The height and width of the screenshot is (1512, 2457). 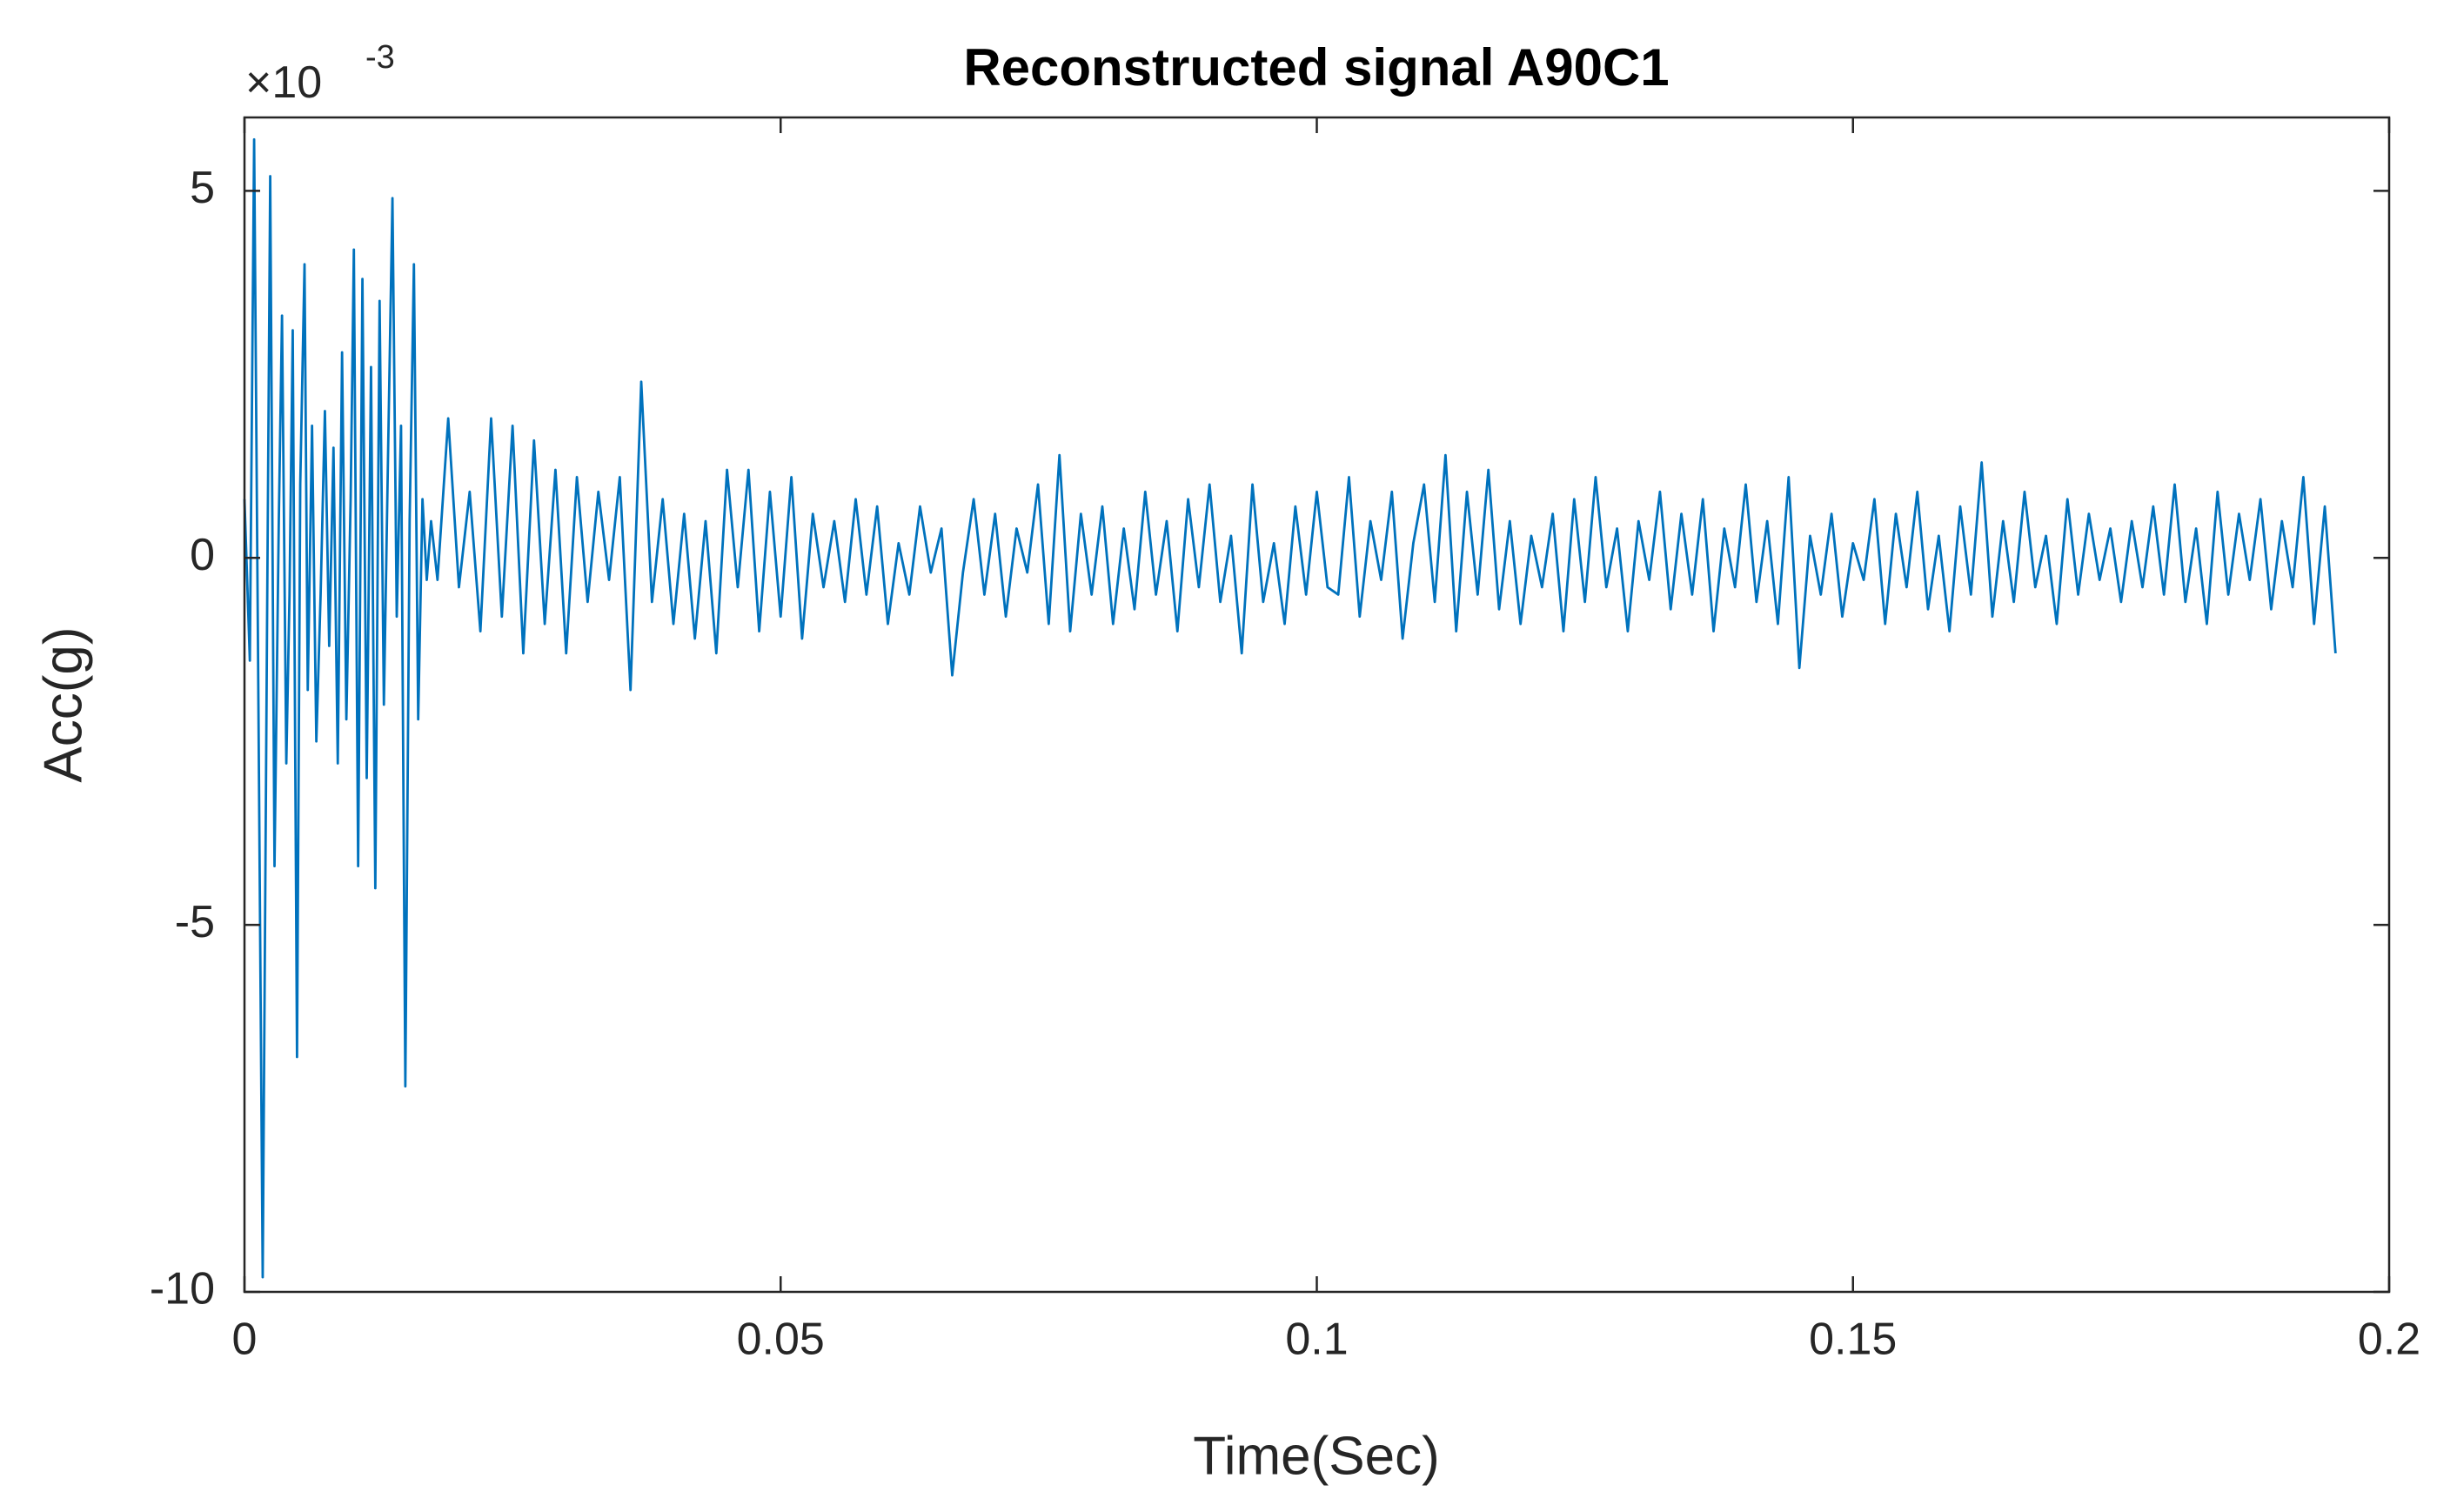 What do you see at coordinates (182, 1290) in the screenshot?
I see `y-tick-label: -10` at bounding box center [182, 1290].